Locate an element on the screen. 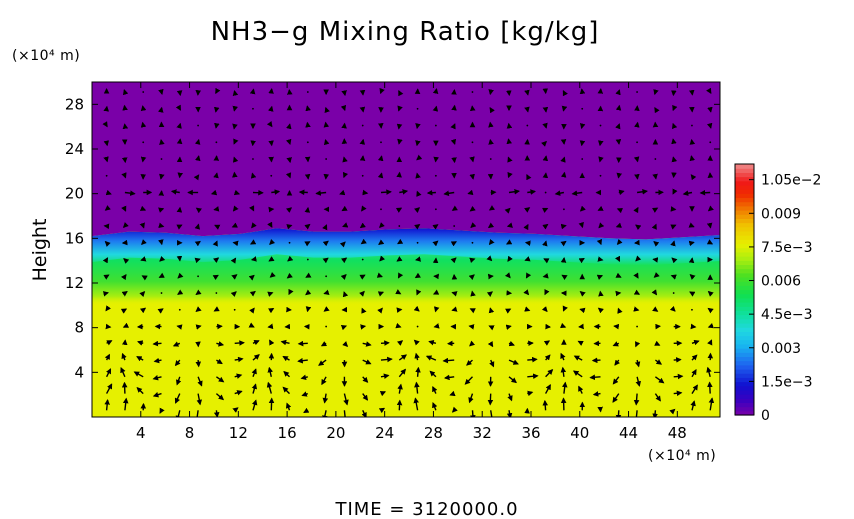 This screenshot has height=519, width=854. x-tick-label: 4 is located at coordinates (141, 433).